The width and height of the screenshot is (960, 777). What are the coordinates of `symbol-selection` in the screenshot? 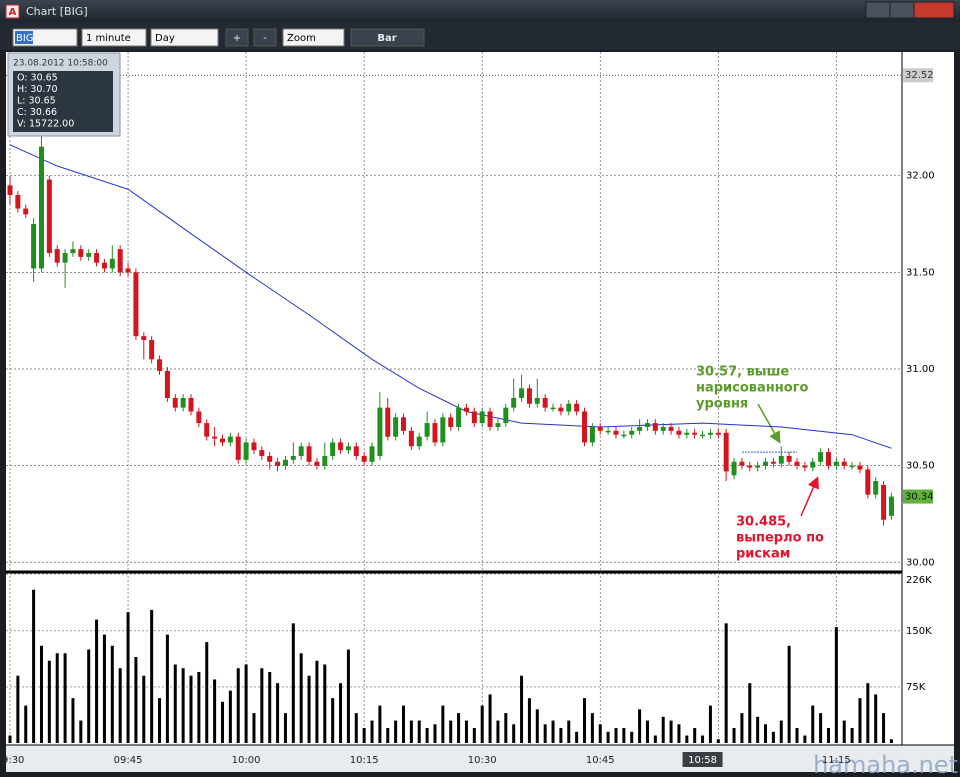 It's located at (24, 37).